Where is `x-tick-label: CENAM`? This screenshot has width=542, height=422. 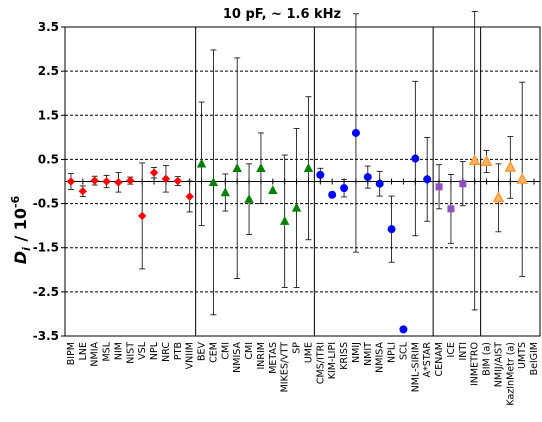
x-tick-label: CENAM is located at coordinates (439, 359).